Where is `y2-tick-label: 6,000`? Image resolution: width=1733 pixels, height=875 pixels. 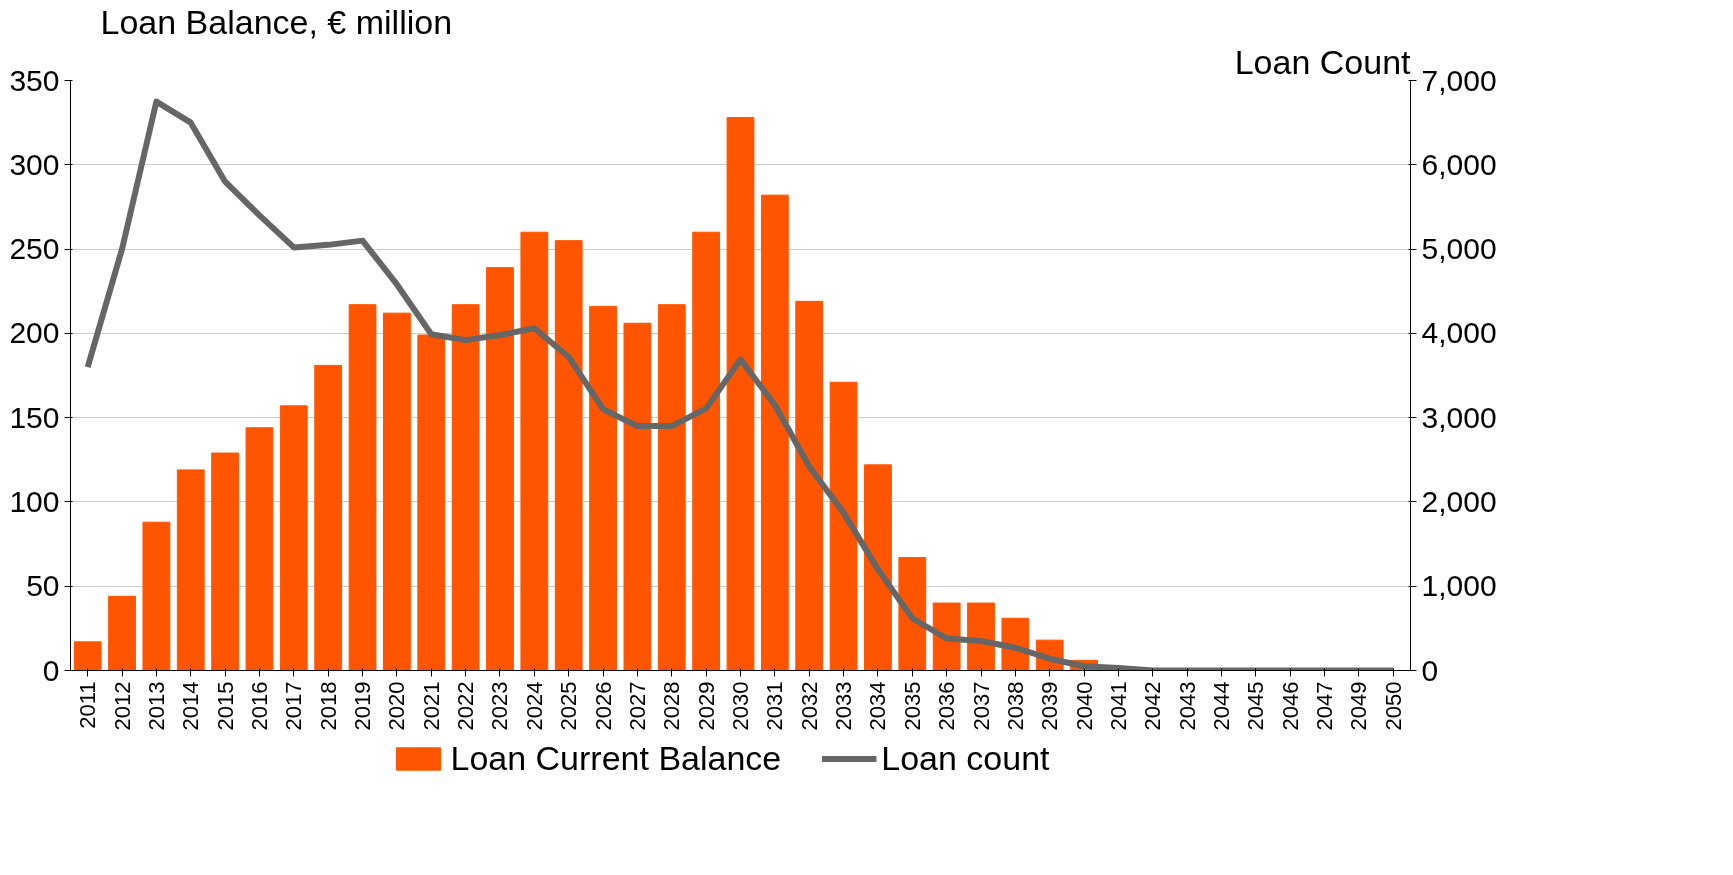 y2-tick-label: 6,000 is located at coordinates (1459, 164).